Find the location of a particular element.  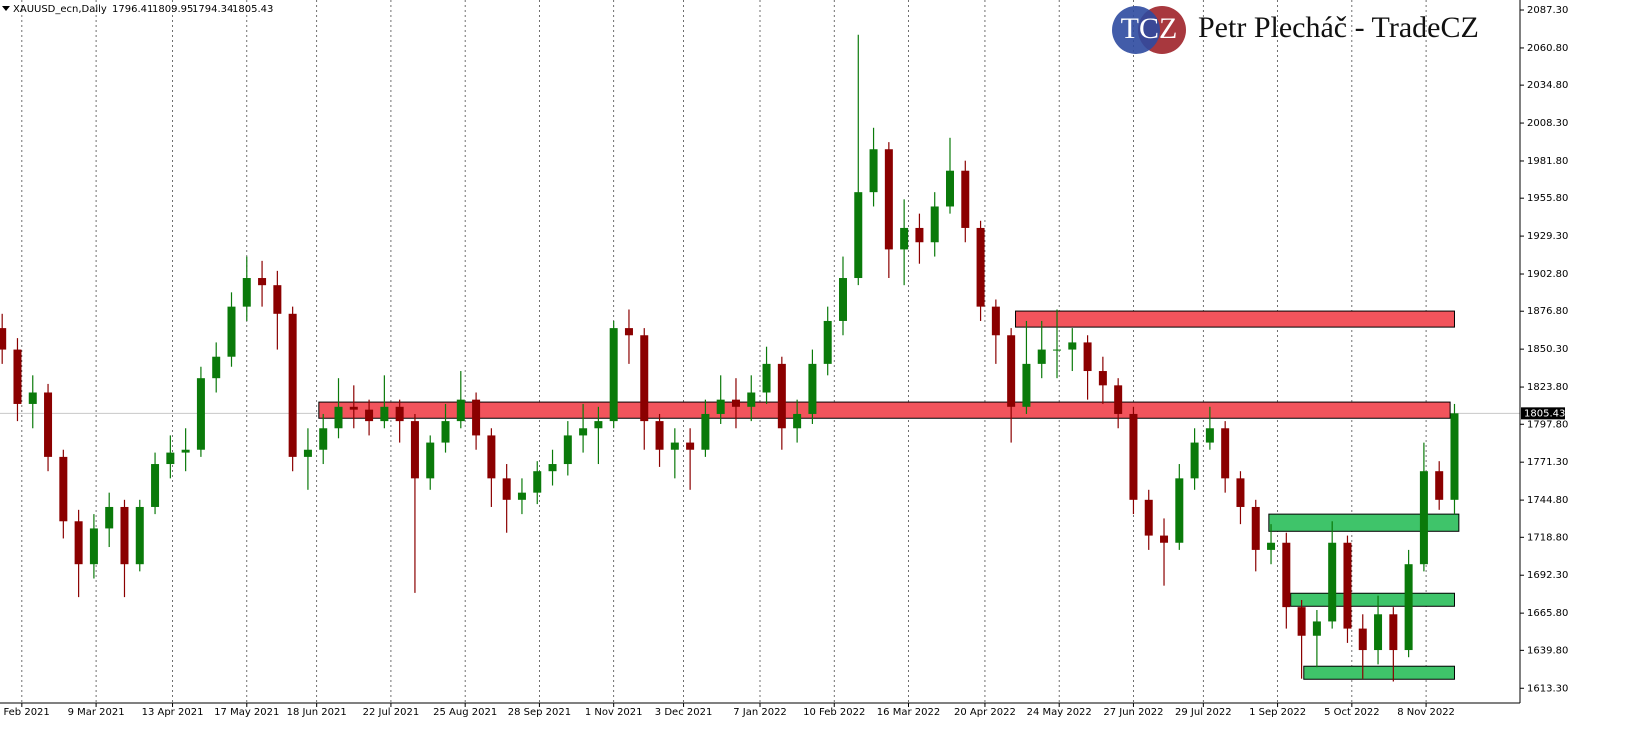

last-price-tag is located at coordinates (1543, 413).